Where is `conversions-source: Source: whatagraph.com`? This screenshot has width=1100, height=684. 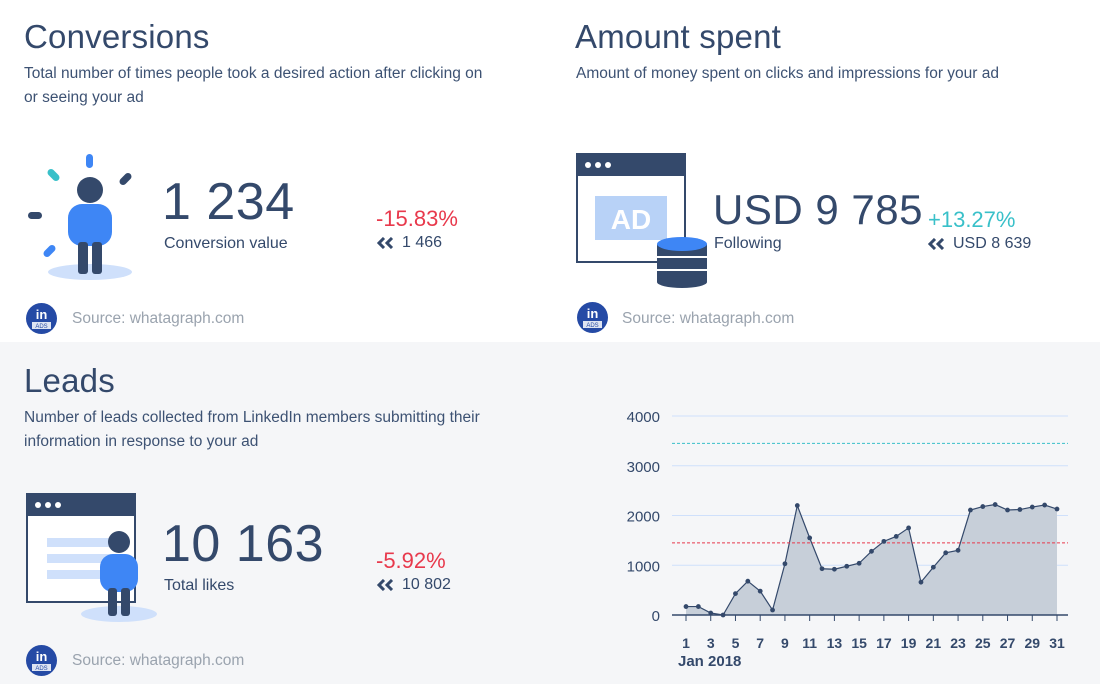 conversions-source: Source: whatagraph.com is located at coordinates (158, 318).